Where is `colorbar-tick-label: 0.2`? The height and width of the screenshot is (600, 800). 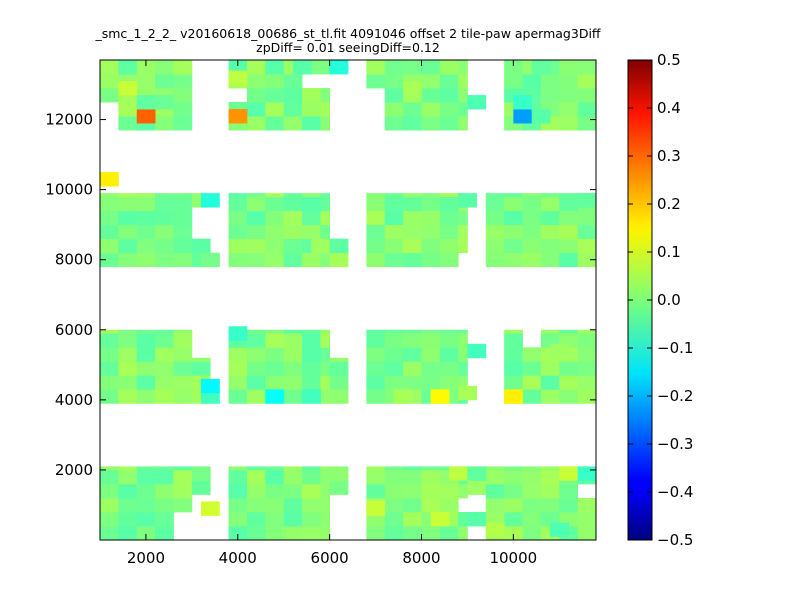 colorbar-tick-label: 0.2 is located at coordinates (669, 204).